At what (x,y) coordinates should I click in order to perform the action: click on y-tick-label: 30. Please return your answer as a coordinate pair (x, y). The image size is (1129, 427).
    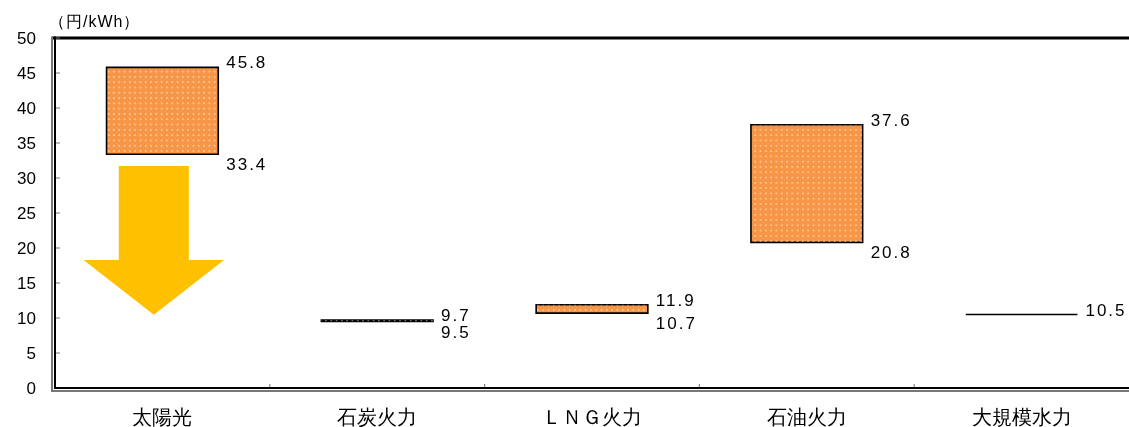
    Looking at the image, I should click on (26, 178).